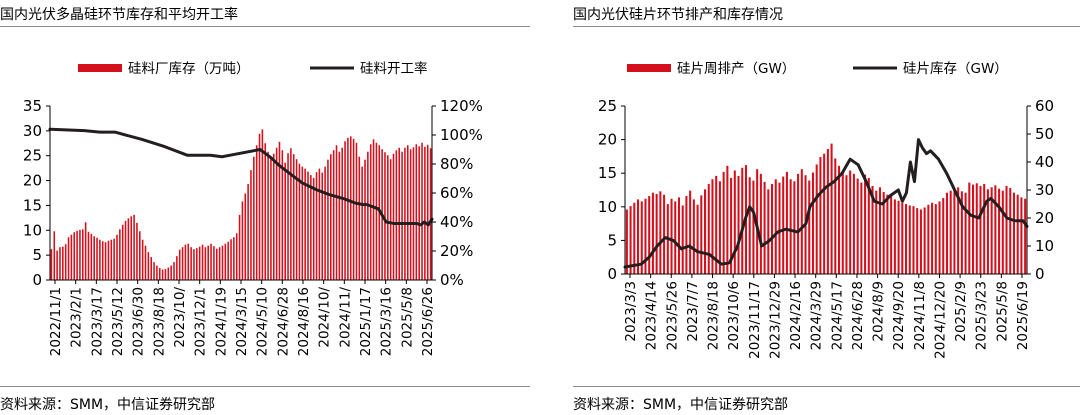 The height and width of the screenshot is (415, 1080). What do you see at coordinates (652, 315) in the screenshot?
I see `x-tick-label: 2023/4/14` at bounding box center [652, 315].